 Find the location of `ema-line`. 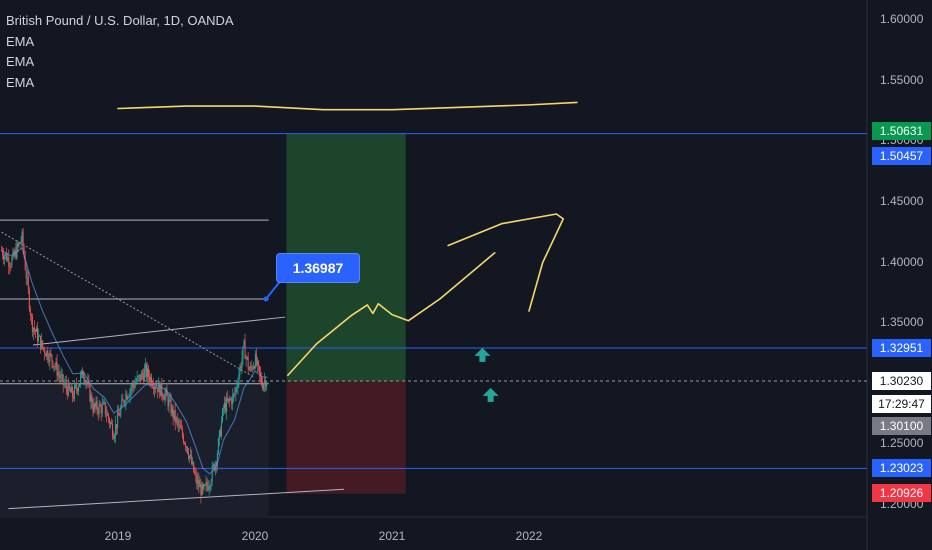

ema-line is located at coordinates (134, 361).